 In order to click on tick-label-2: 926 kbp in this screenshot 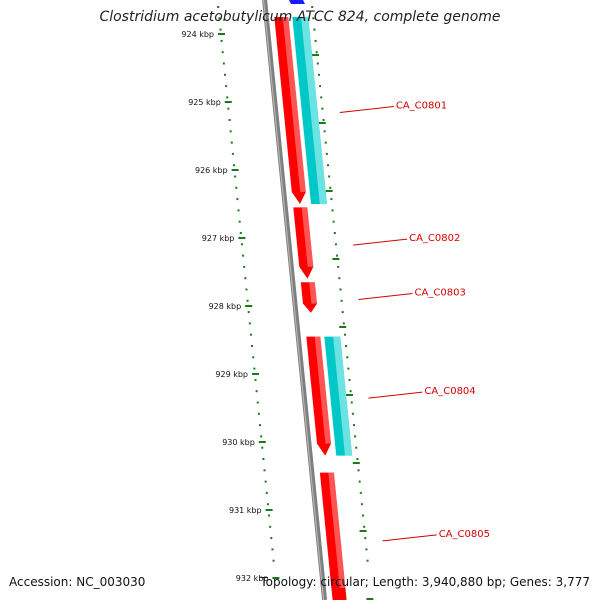, I will do `click(211, 170)`.